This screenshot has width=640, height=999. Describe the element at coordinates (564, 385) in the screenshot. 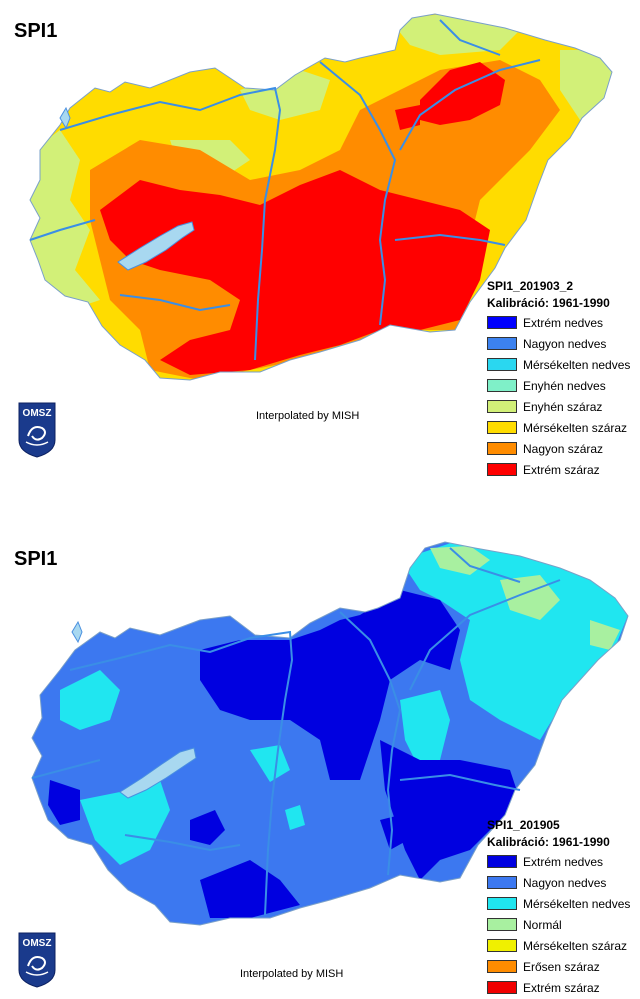

I see `legend-label: Enyhén nedves` at that location.